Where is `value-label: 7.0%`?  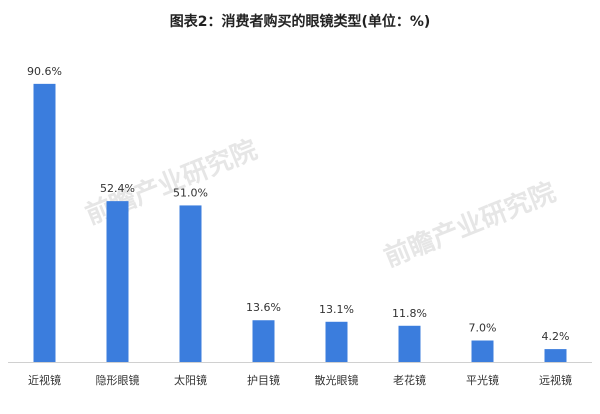 value-label: 7.0% is located at coordinates (483, 328).